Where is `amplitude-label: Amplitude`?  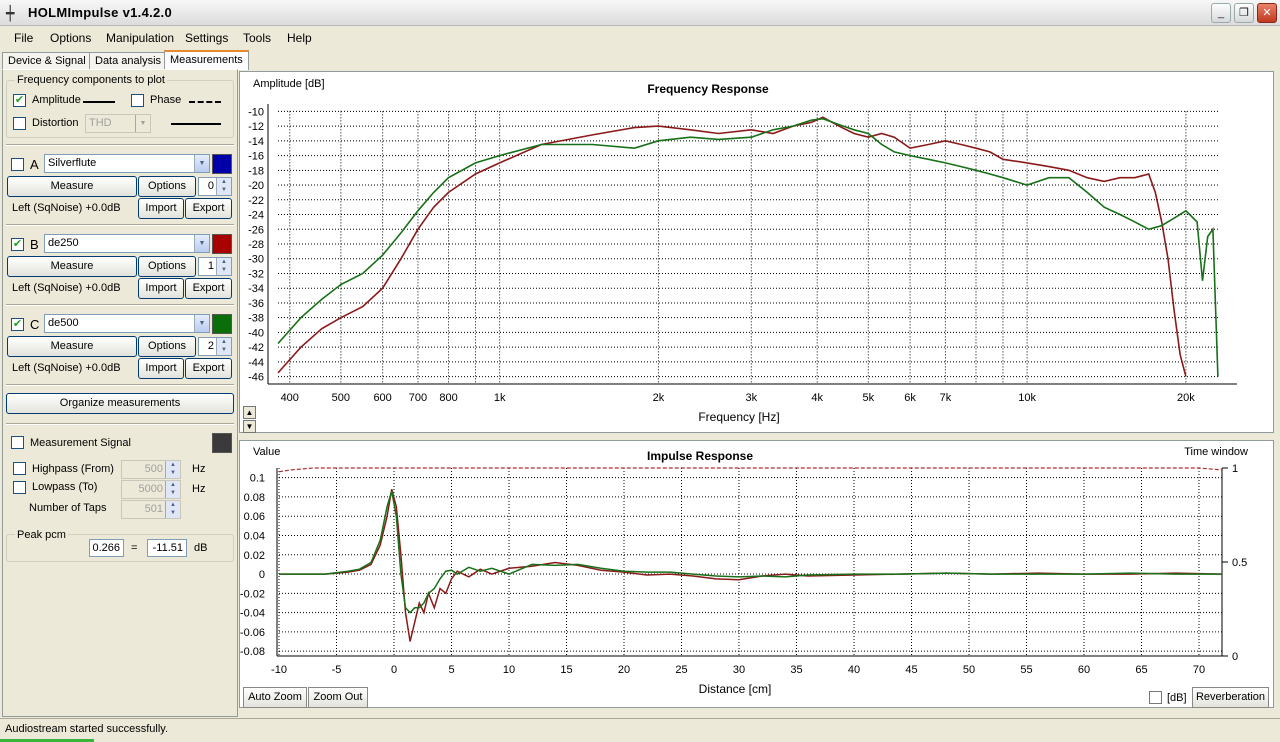 amplitude-label: Amplitude is located at coordinates (56, 100).